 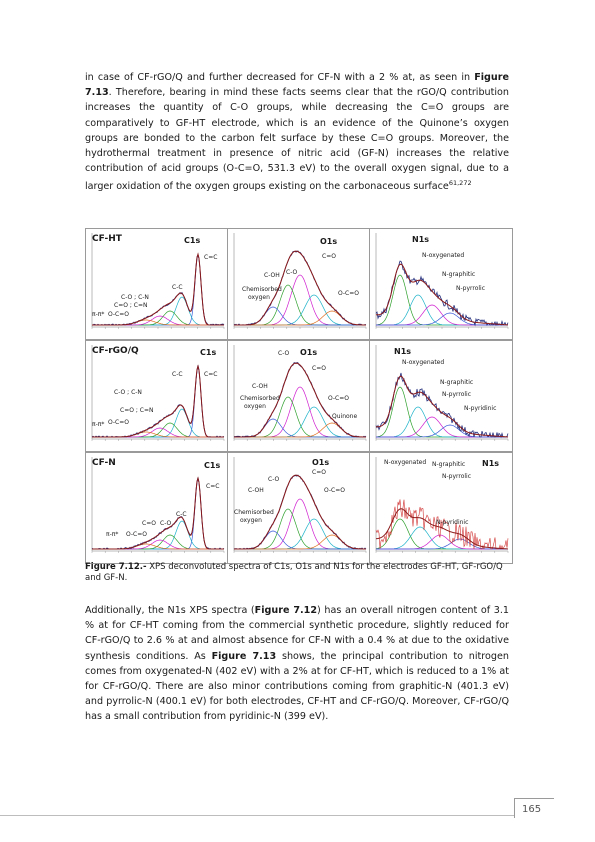 I want to click on panel-title: CF-N, so click(x=104, y=463).